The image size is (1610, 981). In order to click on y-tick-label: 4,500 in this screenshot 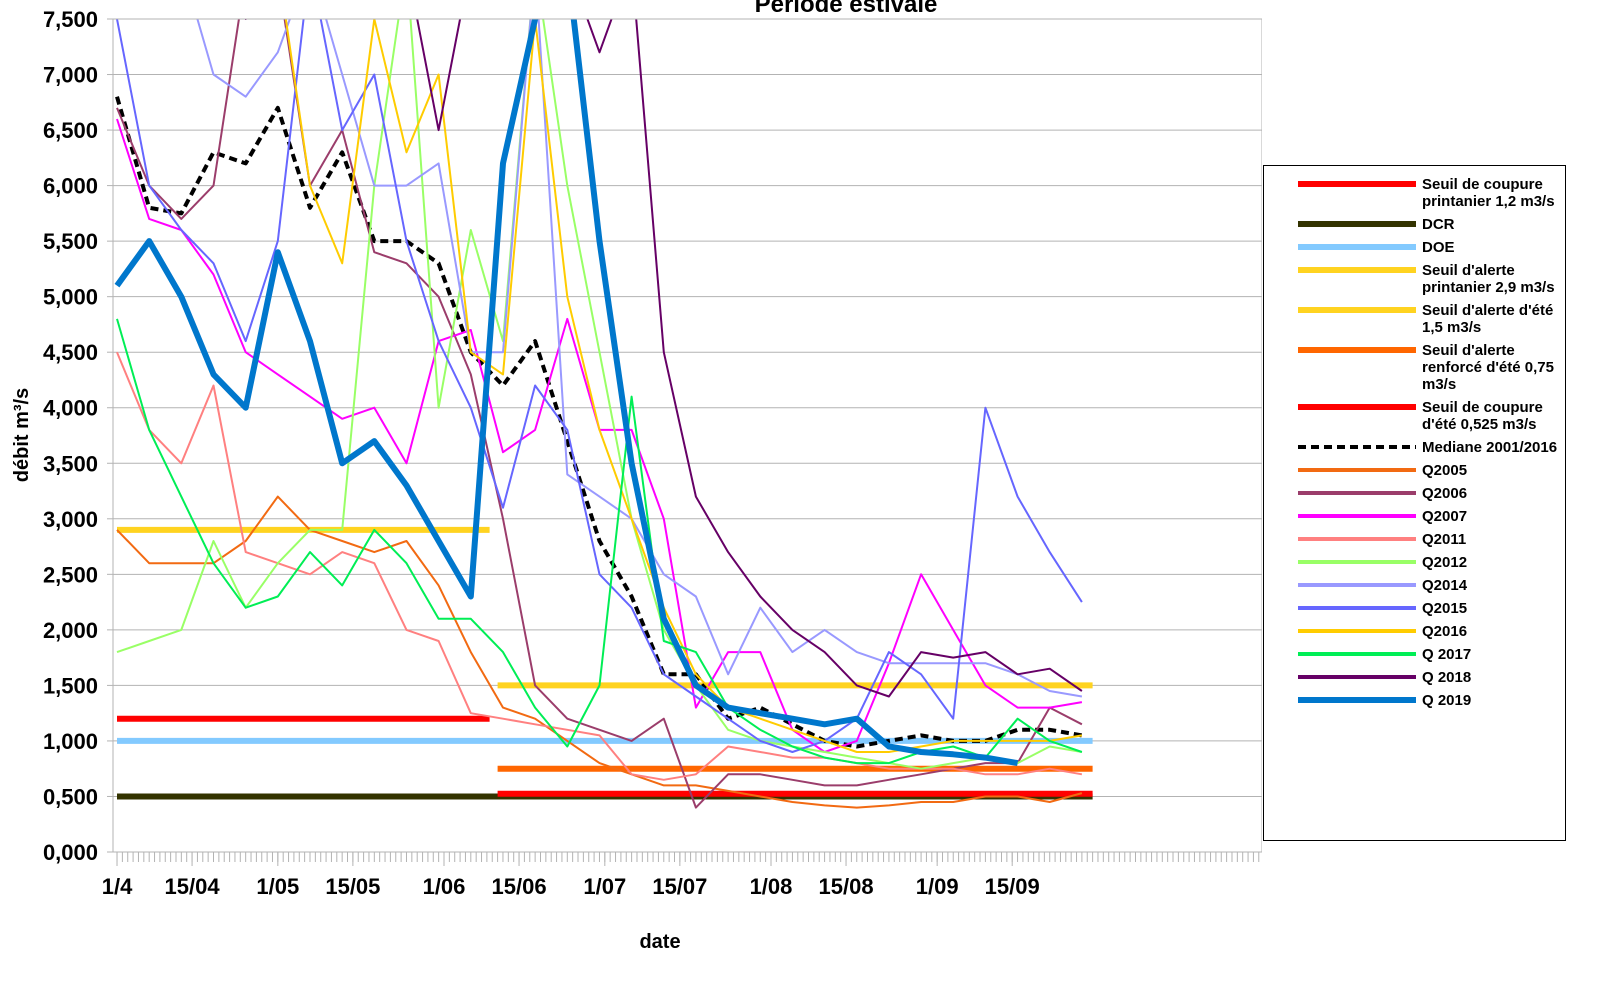, I will do `click(70, 352)`.